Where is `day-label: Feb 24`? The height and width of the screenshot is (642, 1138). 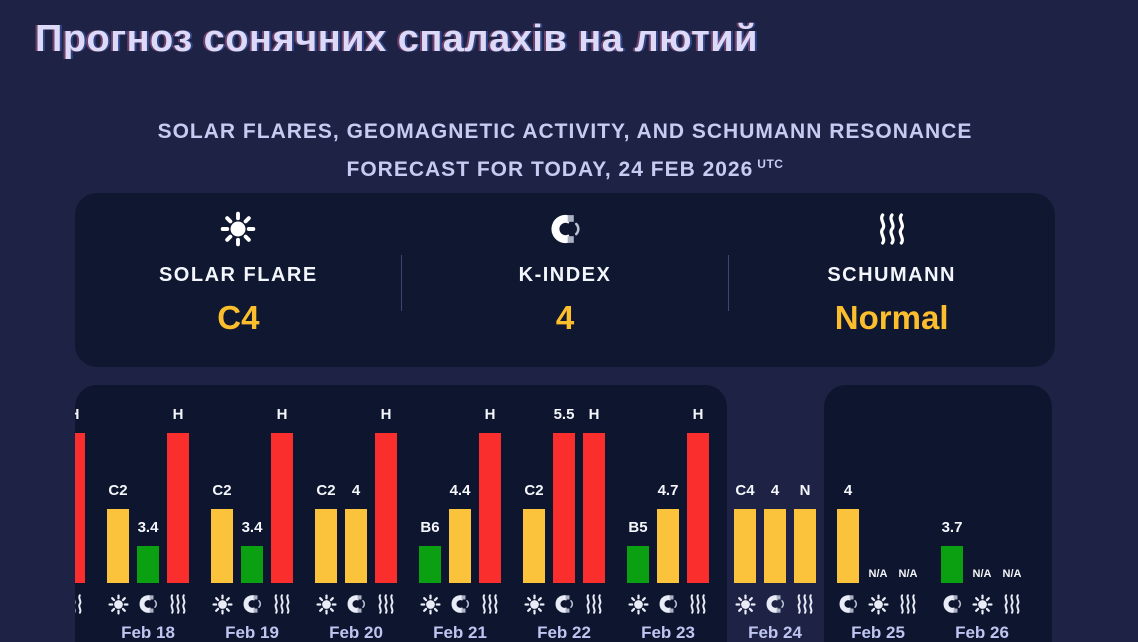 day-label: Feb 24 is located at coordinates (775, 632).